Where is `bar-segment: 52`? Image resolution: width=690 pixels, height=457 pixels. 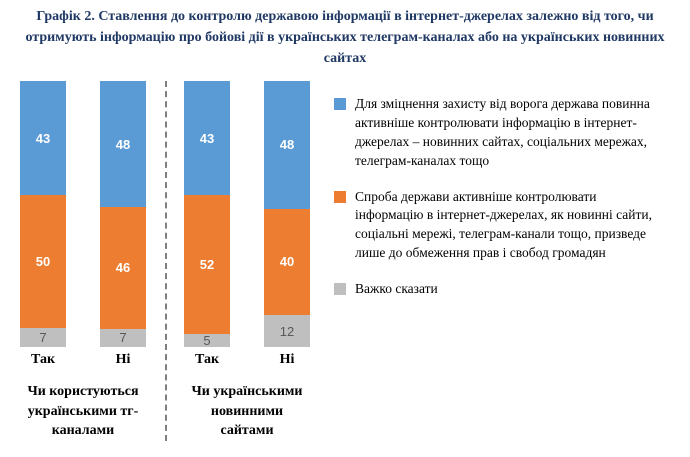 bar-segment: 52 is located at coordinates (207, 264).